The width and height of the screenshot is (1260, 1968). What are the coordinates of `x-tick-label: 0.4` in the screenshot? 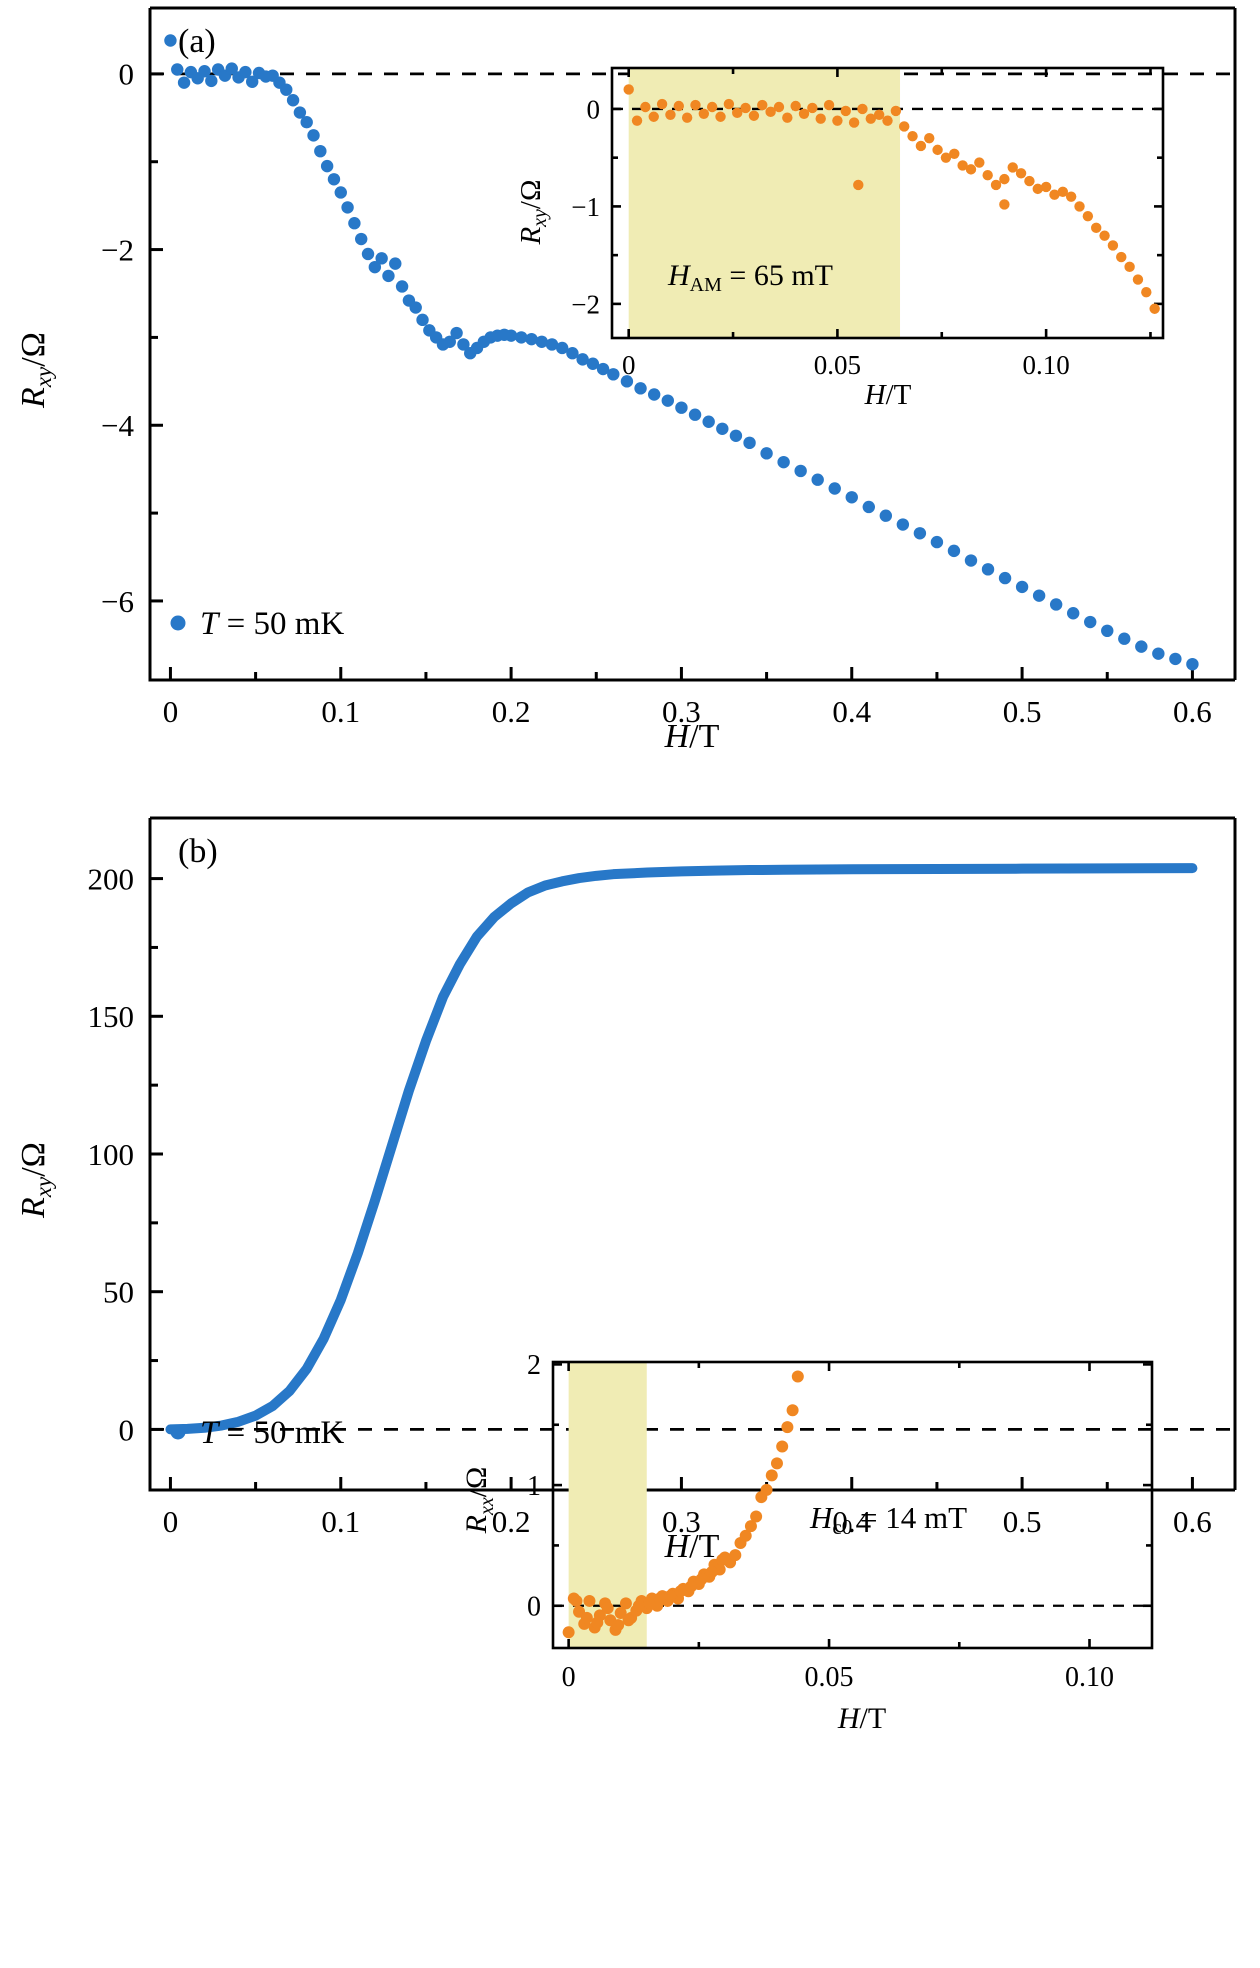 It's located at (851, 1521).